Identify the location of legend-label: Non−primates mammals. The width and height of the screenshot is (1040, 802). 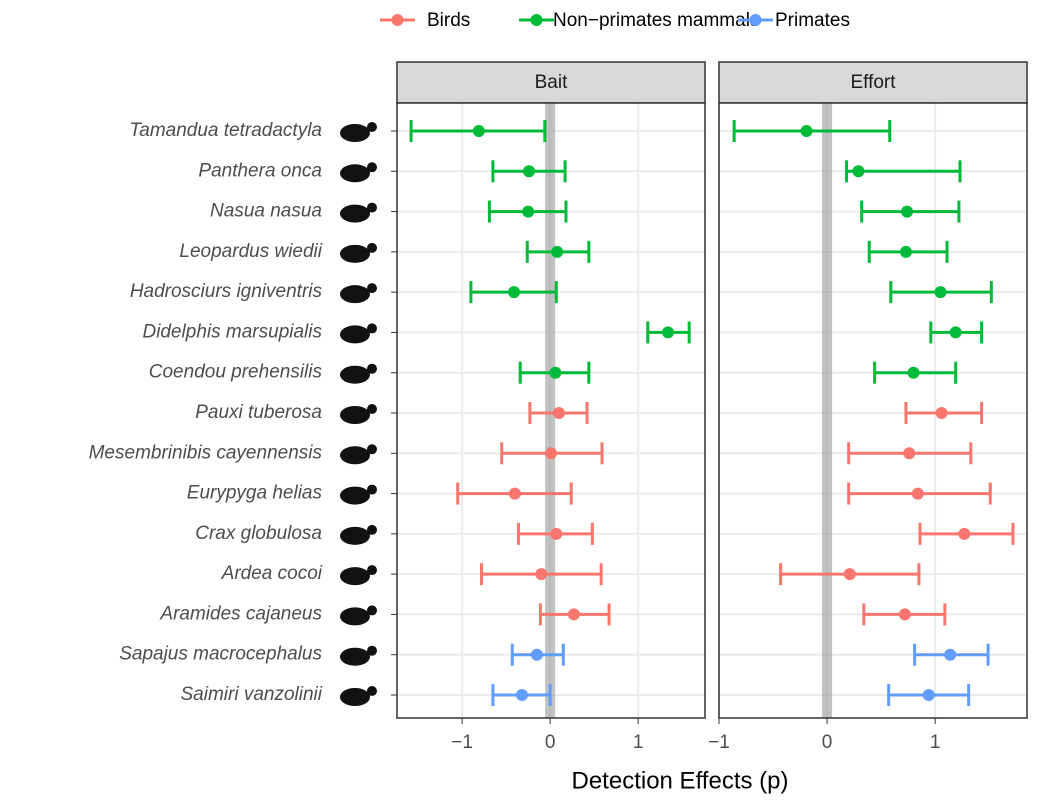
(656, 20).